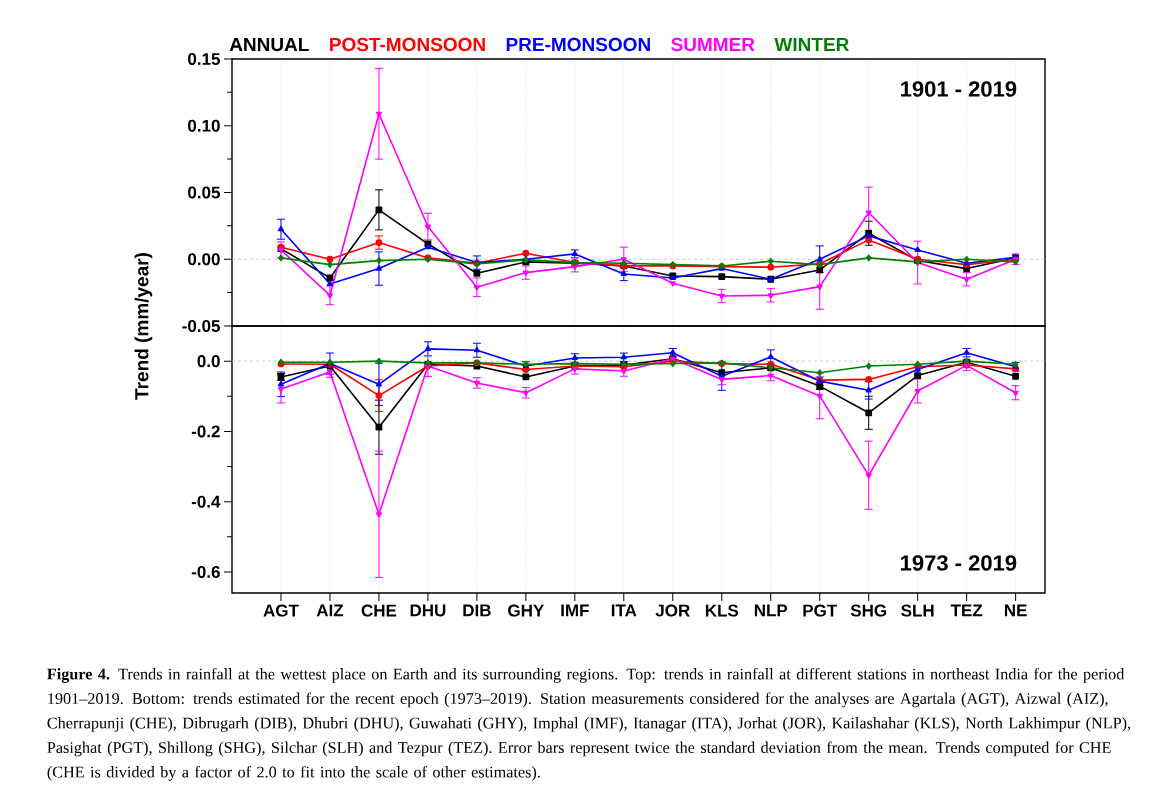 The width and height of the screenshot is (1170, 809). I want to click on y-tick-label: 0.00, so click(204, 259).